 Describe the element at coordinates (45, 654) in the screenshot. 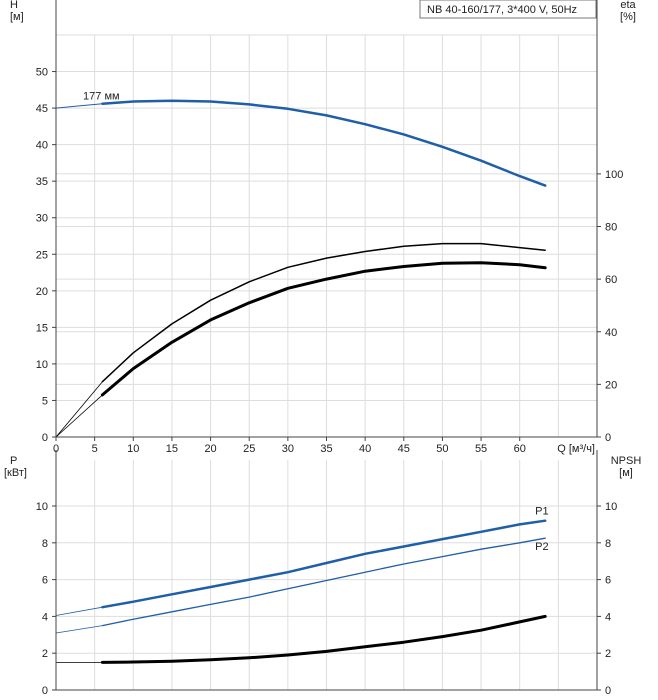

I see `bottom-left-tick-label: 2` at that location.